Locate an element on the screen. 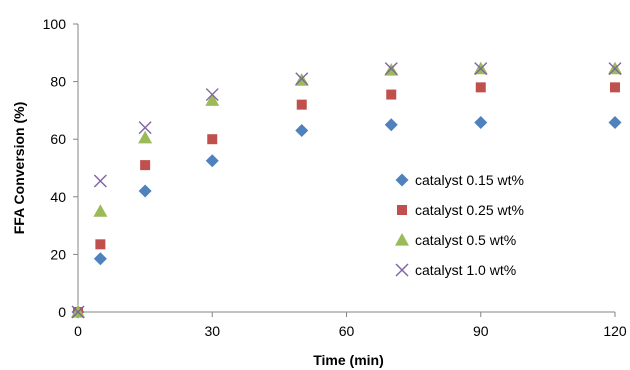  legend-label: catalyst 1.0 wt% is located at coordinates (465, 270).